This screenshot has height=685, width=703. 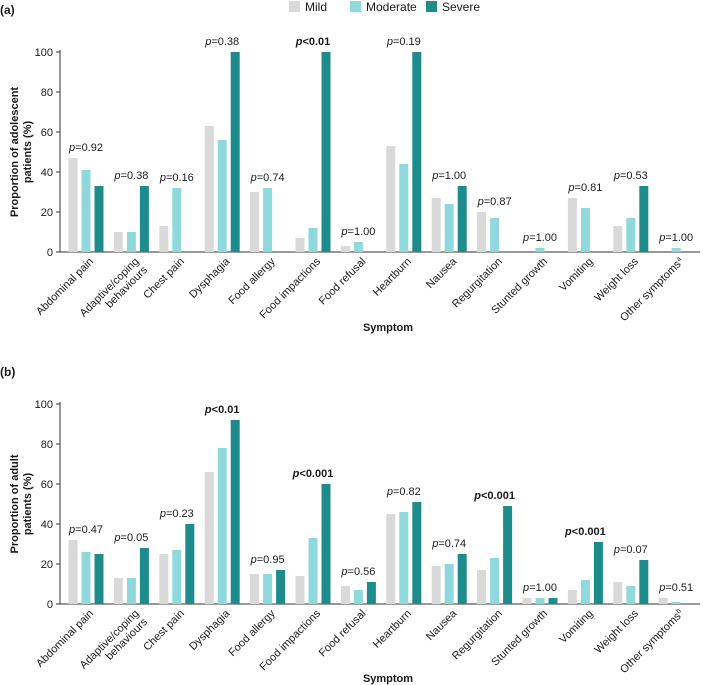 I want to click on legend-swatch-severe, so click(x=431, y=6).